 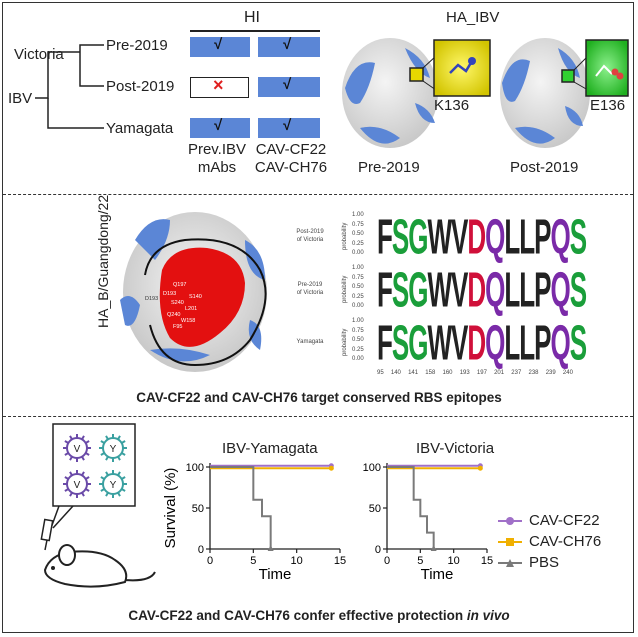 I want to click on logo-lineage-label: Pre-2019 of Victoria, so click(x=310, y=289).